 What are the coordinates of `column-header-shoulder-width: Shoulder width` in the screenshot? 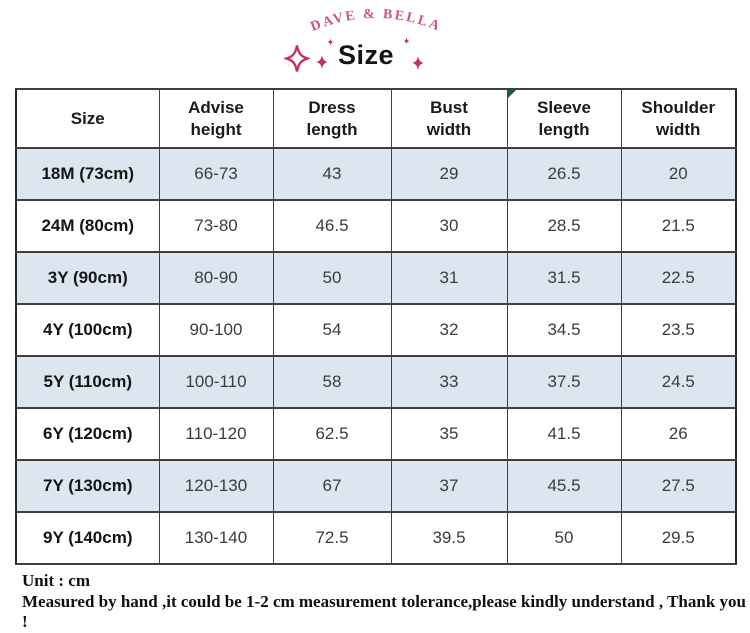 It's located at (678, 118).